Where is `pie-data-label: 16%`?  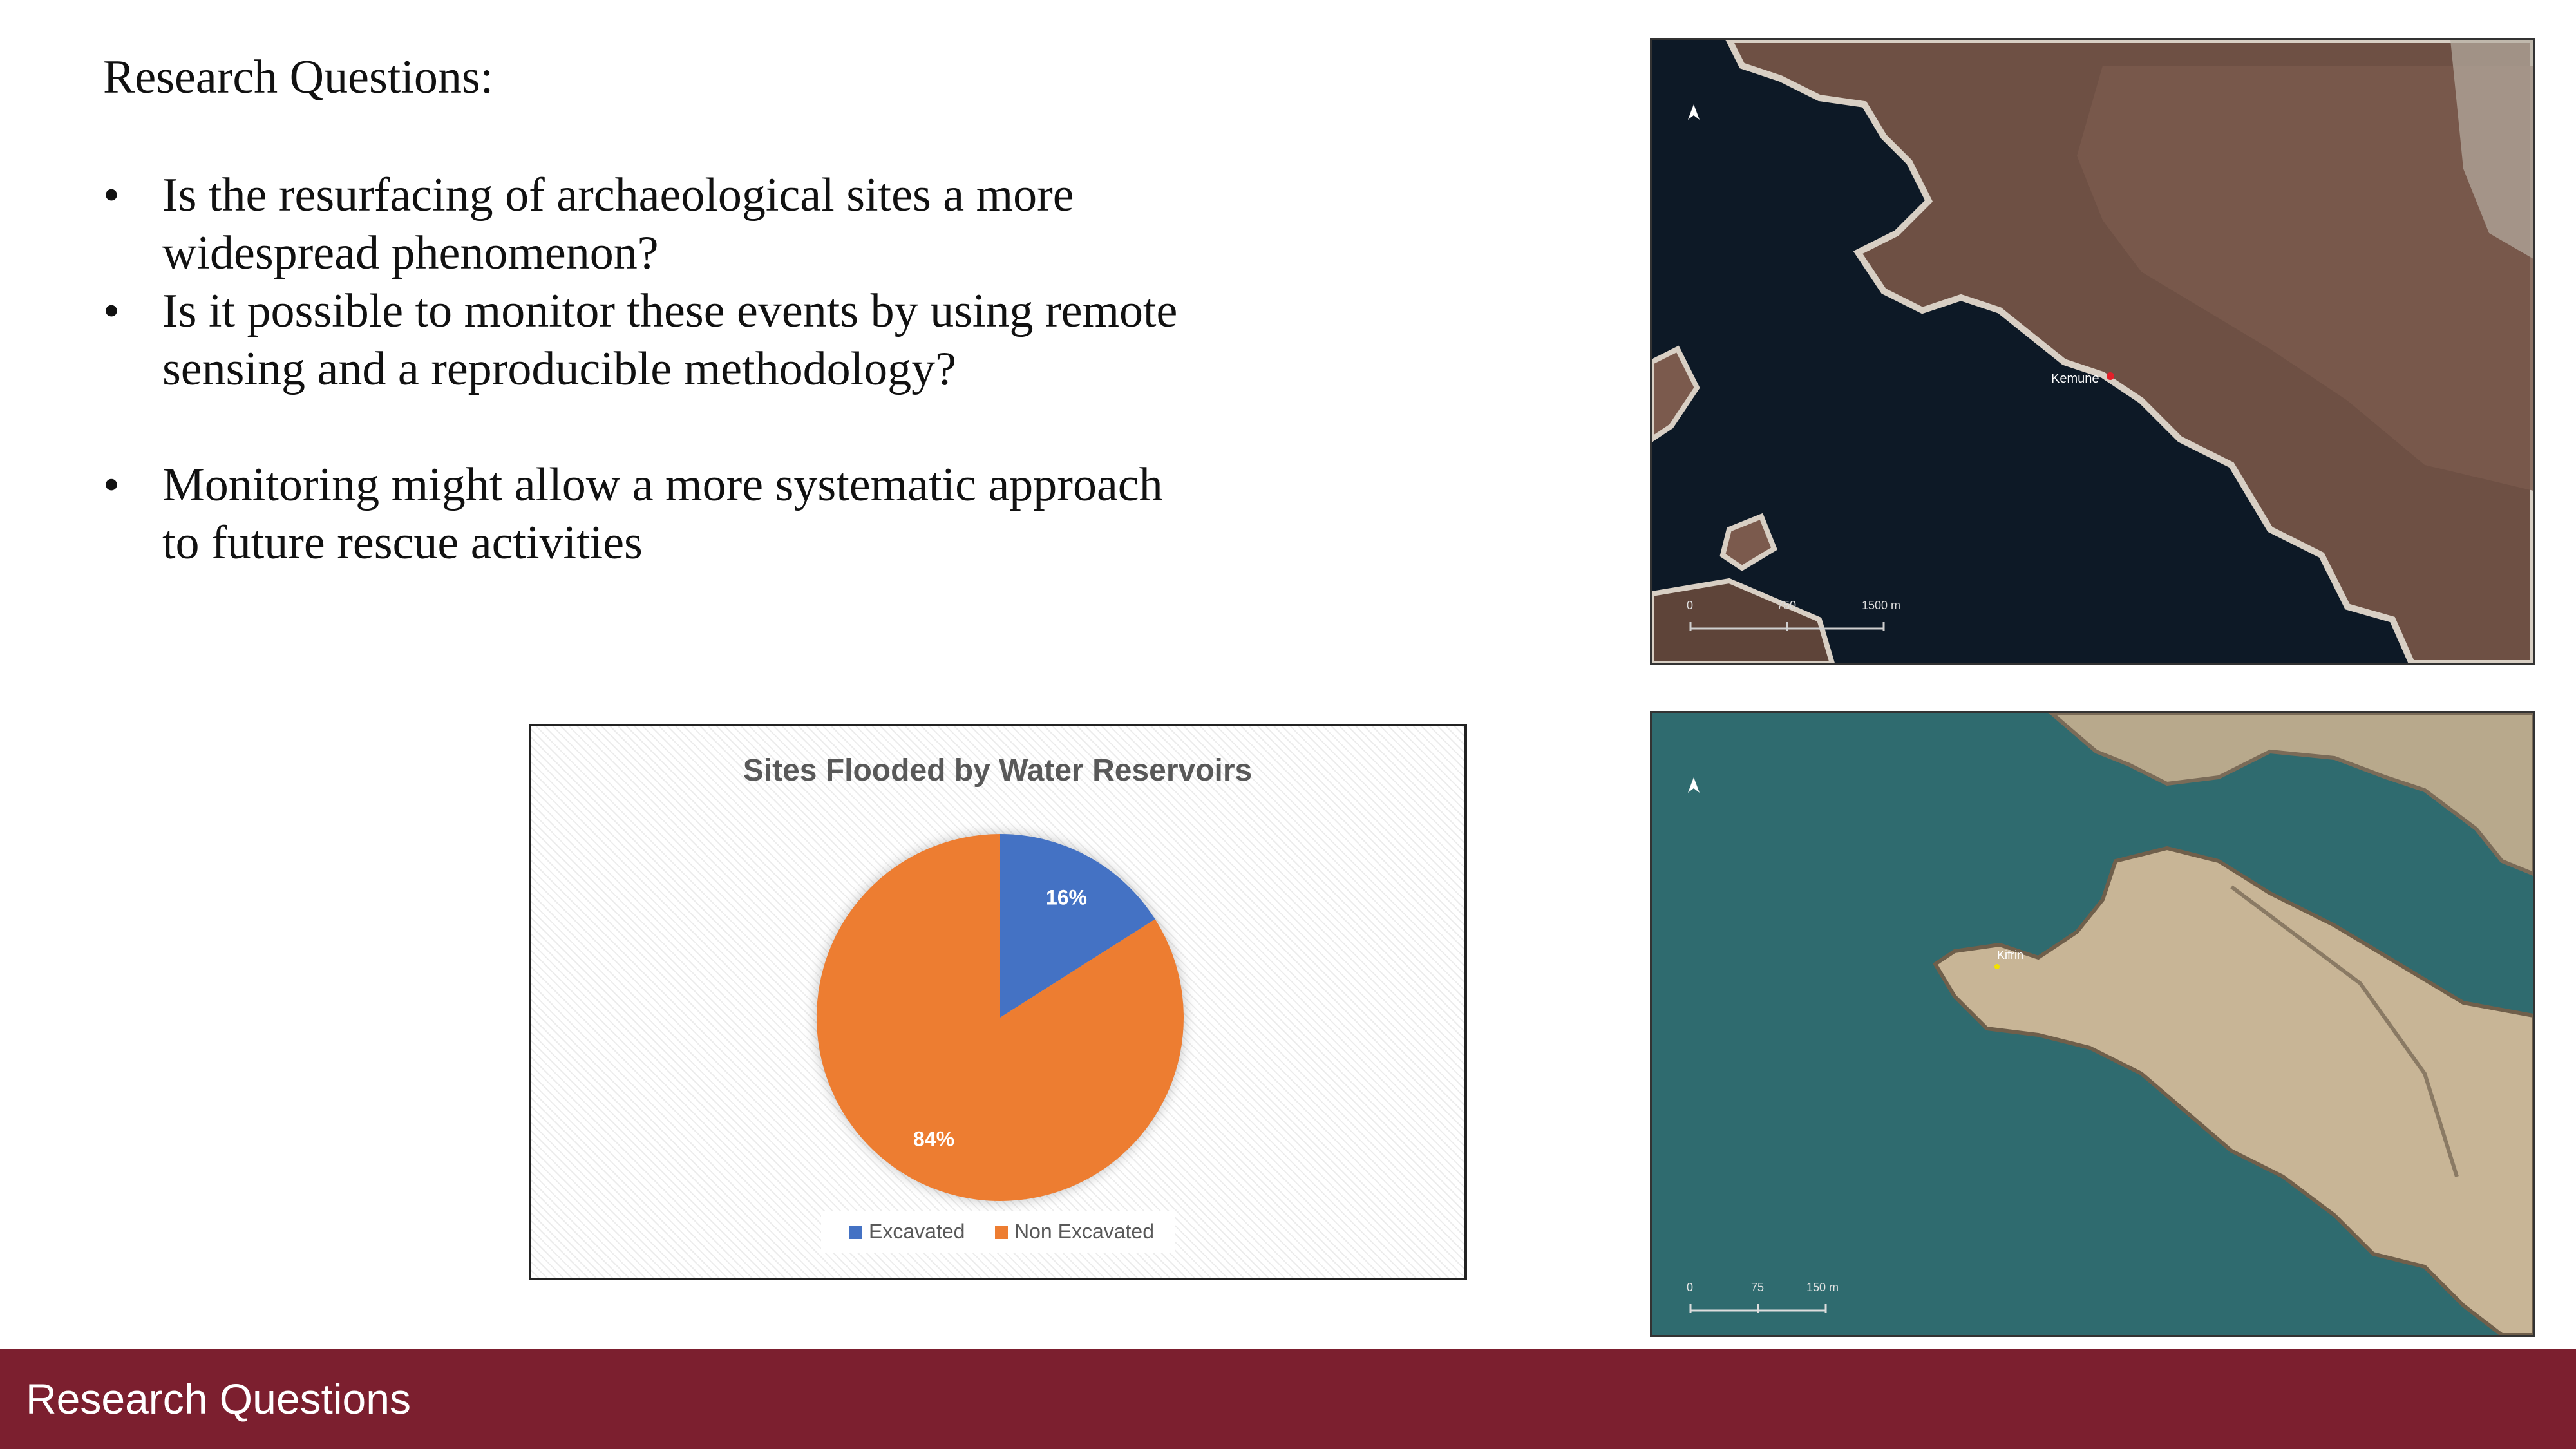
pie-data-label: 16% is located at coordinates (1066, 898).